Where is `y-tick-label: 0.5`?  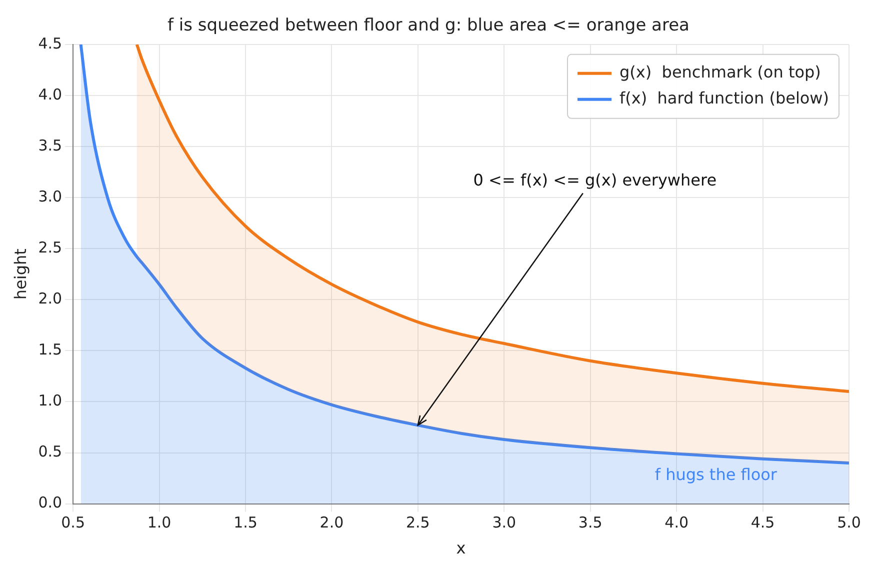 y-tick-label: 0.5 is located at coordinates (50, 451).